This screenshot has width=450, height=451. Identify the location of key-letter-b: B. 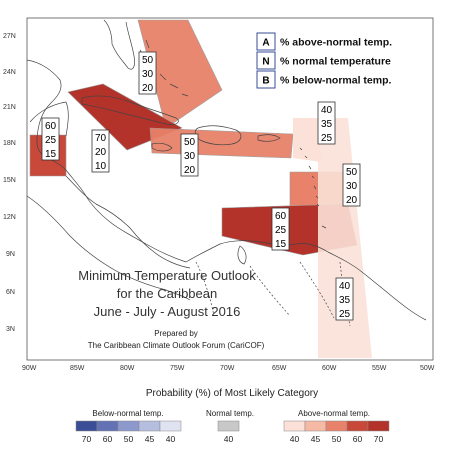
(265, 81).